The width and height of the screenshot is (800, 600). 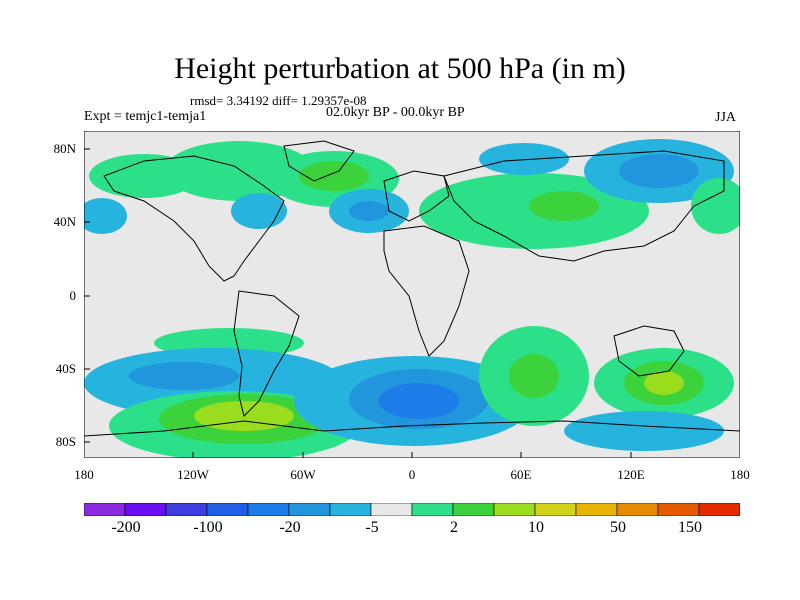 What do you see at coordinates (278, 100) in the screenshot?
I see `stats-line: rmsd= 3.34192 diff= 1.29357e-08` at bounding box center [278, 100].